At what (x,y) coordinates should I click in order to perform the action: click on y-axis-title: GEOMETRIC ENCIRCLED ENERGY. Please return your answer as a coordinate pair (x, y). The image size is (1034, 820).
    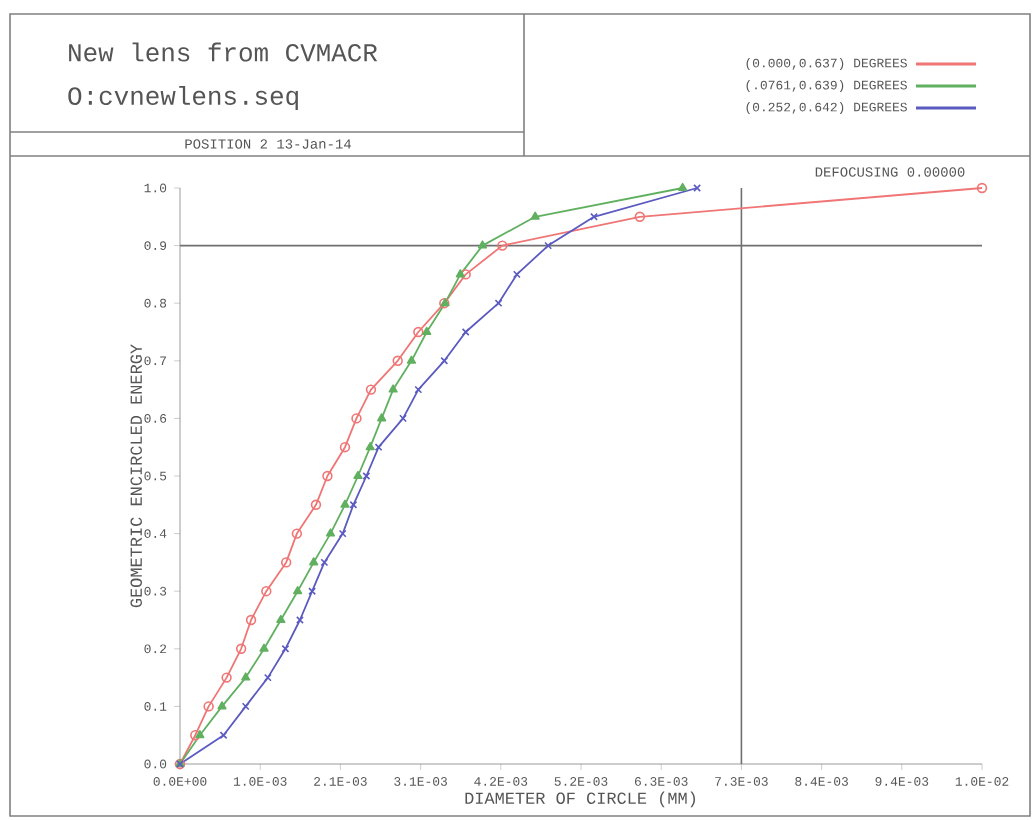
    Looking at the image, I should click on (136, 476).